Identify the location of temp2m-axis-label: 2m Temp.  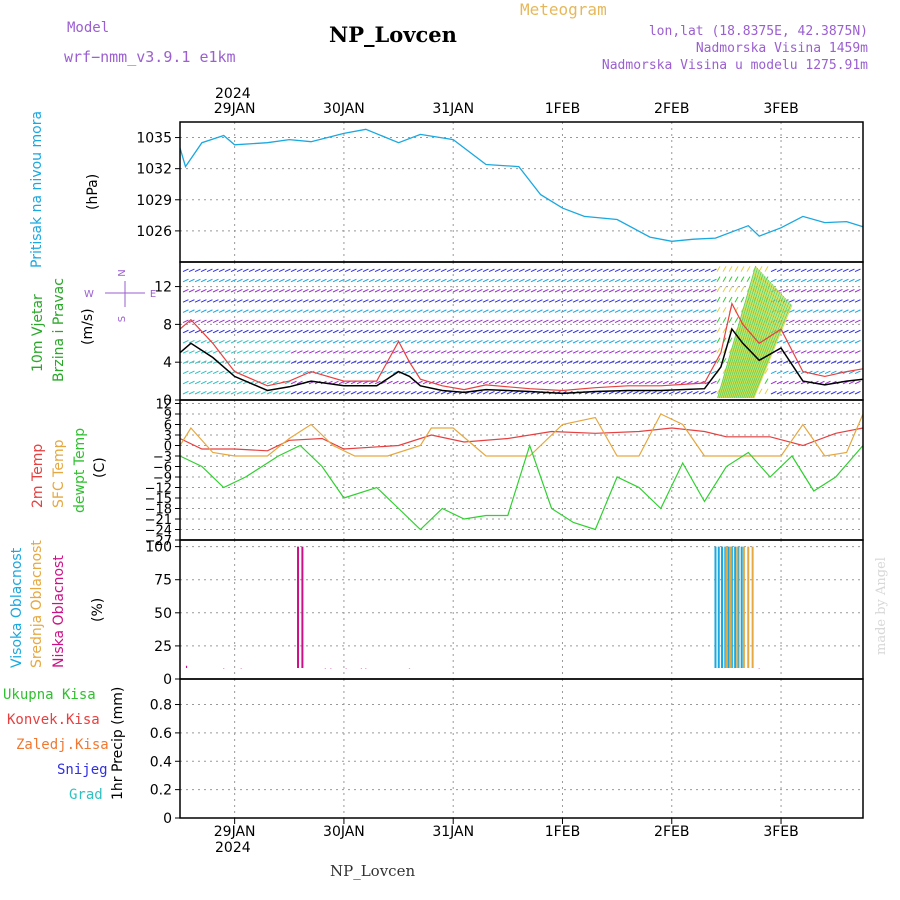
(38, 475).